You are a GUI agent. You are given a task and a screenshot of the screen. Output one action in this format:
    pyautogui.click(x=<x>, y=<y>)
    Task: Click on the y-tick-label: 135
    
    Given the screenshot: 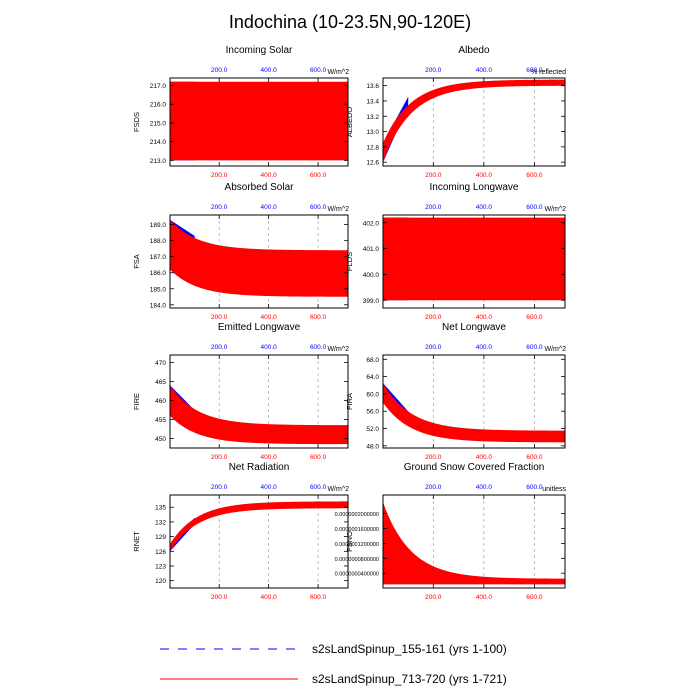 What is the action you would take?
    pyautogui.click(x=160, y=508)
    